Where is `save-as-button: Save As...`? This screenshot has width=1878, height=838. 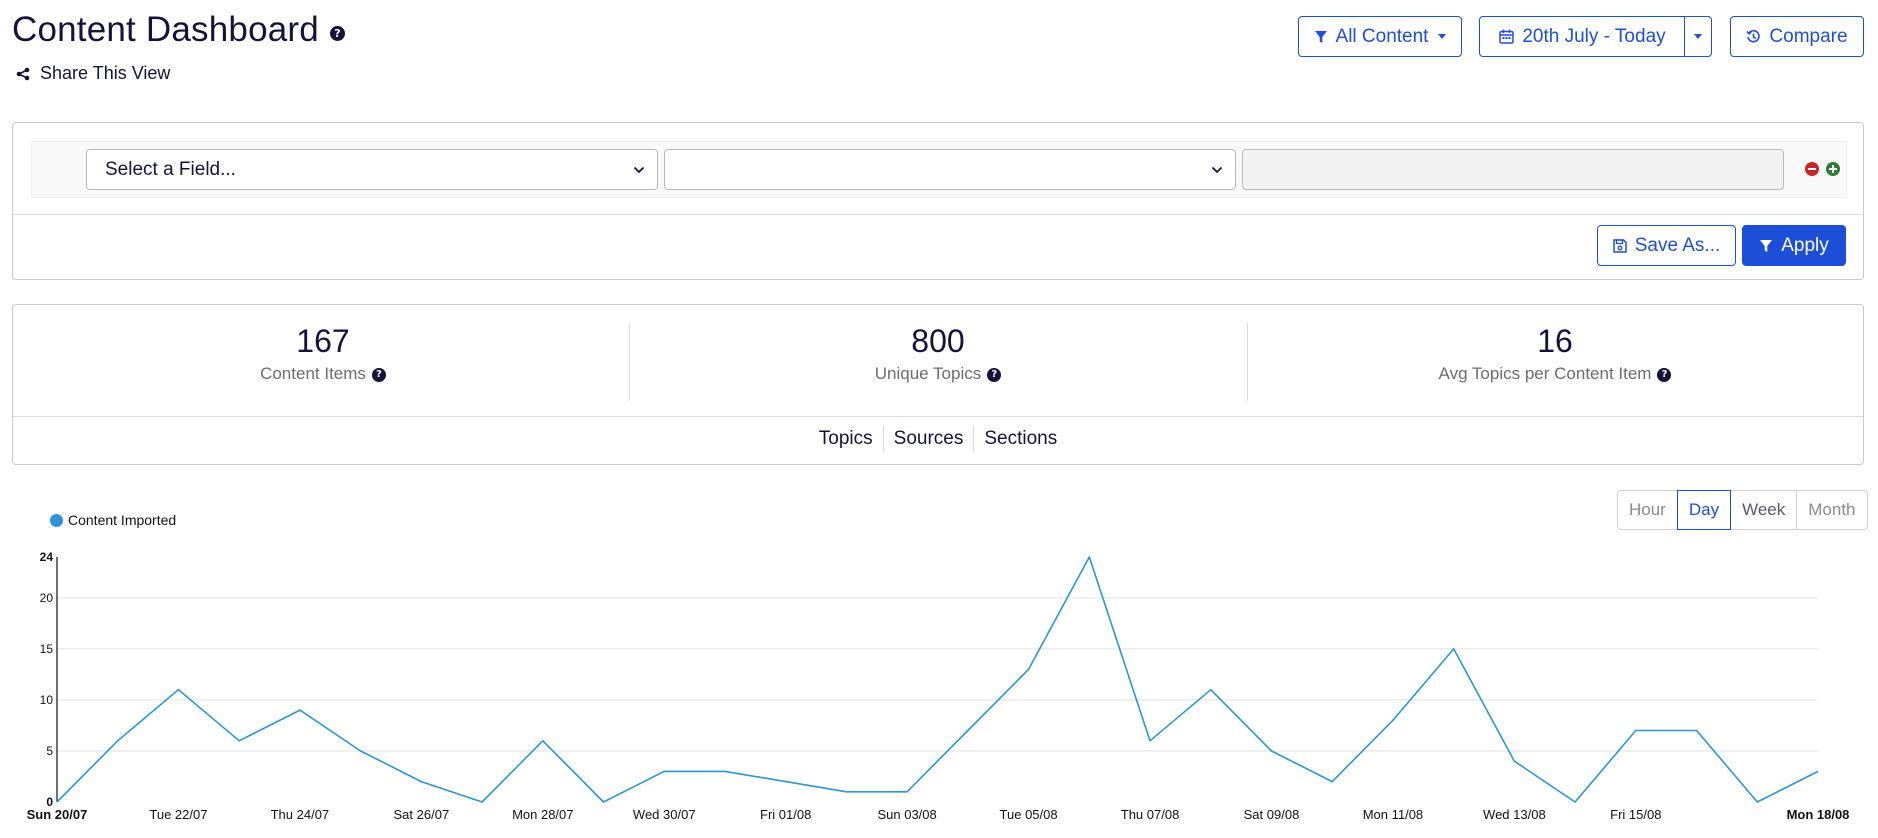
save-as-button: Save As... is located at coordinates (1666, 245).